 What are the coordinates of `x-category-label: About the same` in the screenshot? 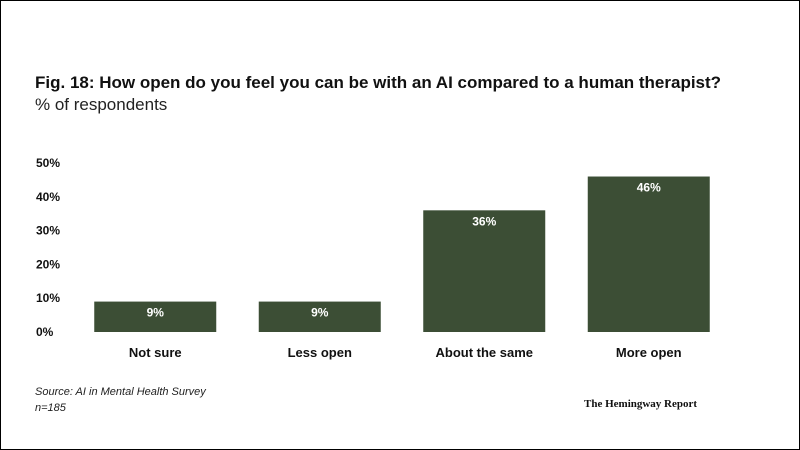 It's located at (484, 352).